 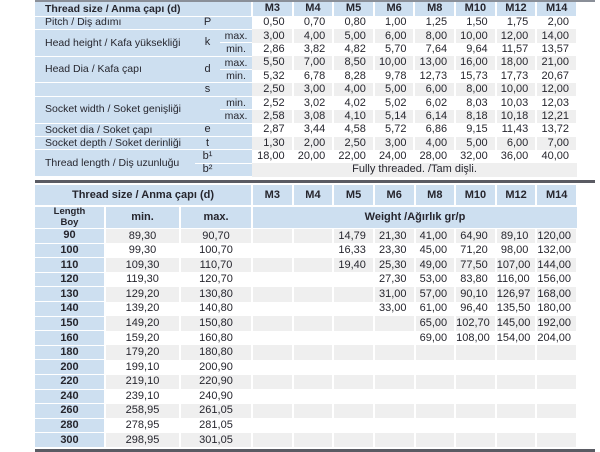 What do you see at coordinates (394, 279) in the screenshot?
I see `weight-value: 27,30` at bounding box center [394, 279].